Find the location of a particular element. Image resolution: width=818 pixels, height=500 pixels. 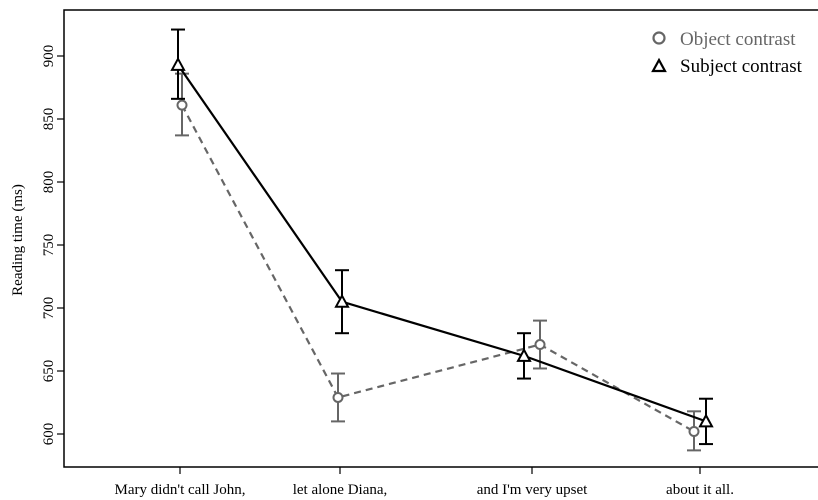

legend-triangle-marker-icon is located at coordinates (659, 65).